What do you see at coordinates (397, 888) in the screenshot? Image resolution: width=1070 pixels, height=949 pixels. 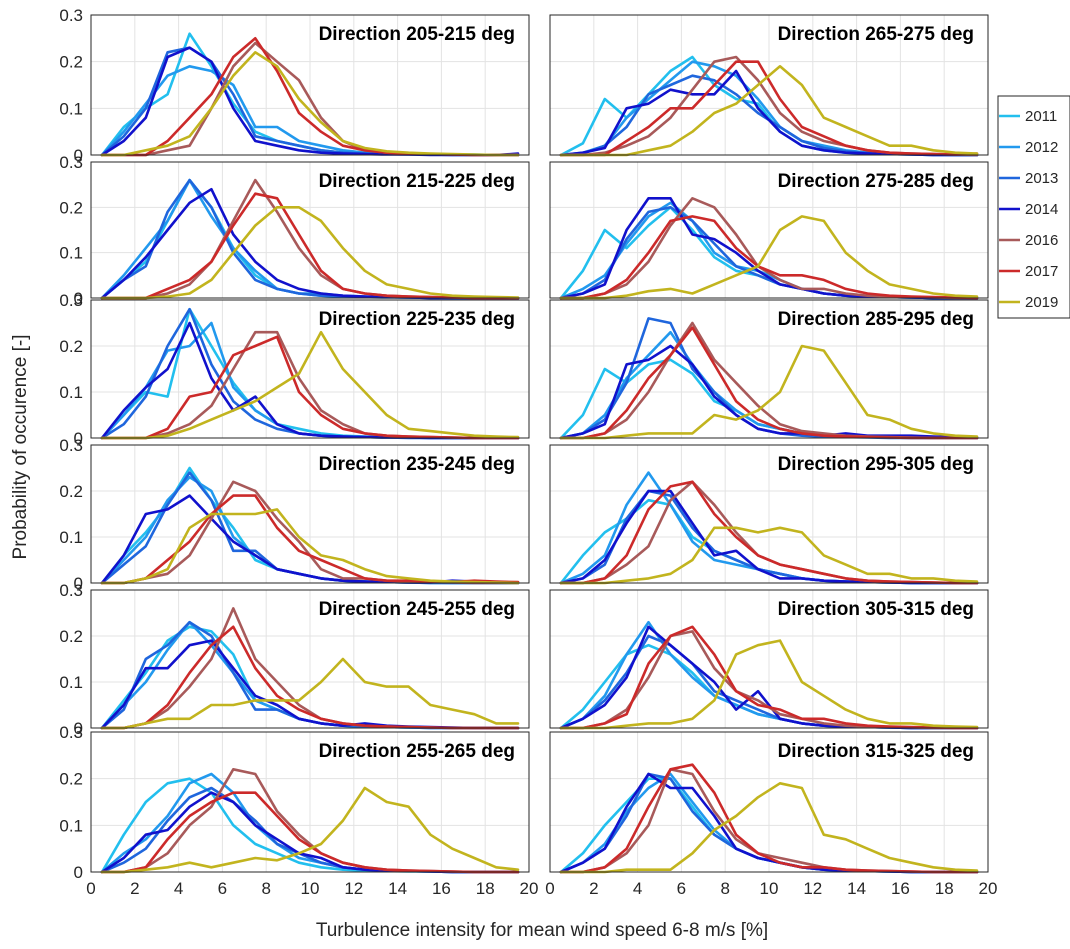 I see `x-tick-label: 14` at bounding box center [397, 888].